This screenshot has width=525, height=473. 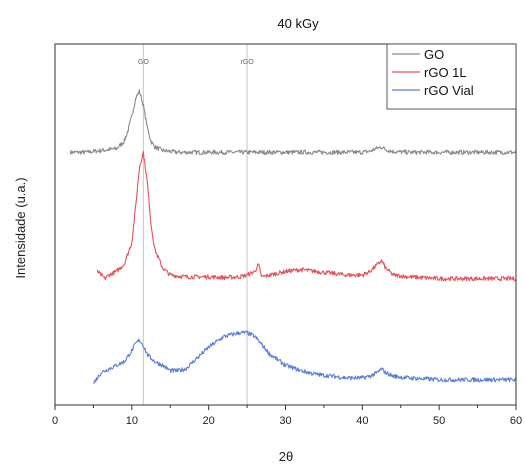 I want to click on chart-title: 40 kGy, so click(x=298, y=23).